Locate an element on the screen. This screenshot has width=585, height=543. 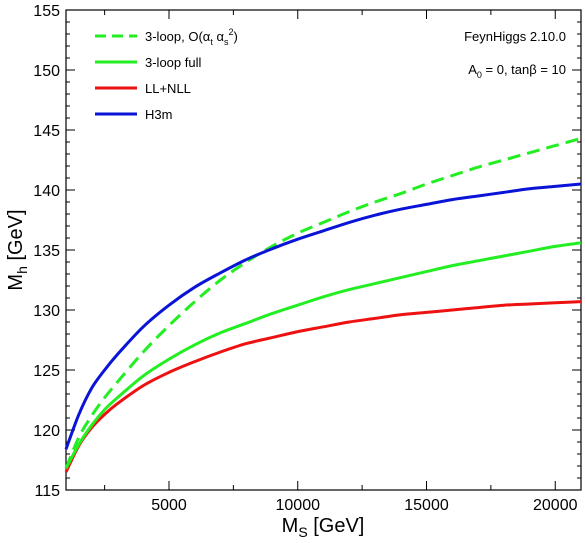
y-tick-label: 140 is located at coordinates (46, 191).